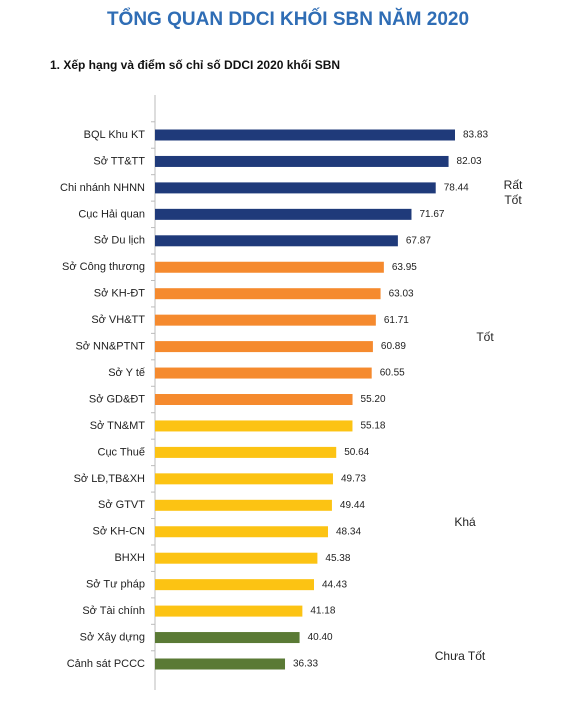 The height and width of the screenshot is (702, 576). What do you see at coordinates (393, 346) in the screenshot?
I see `value-label: 60.89` at bounding box center [393, 346].